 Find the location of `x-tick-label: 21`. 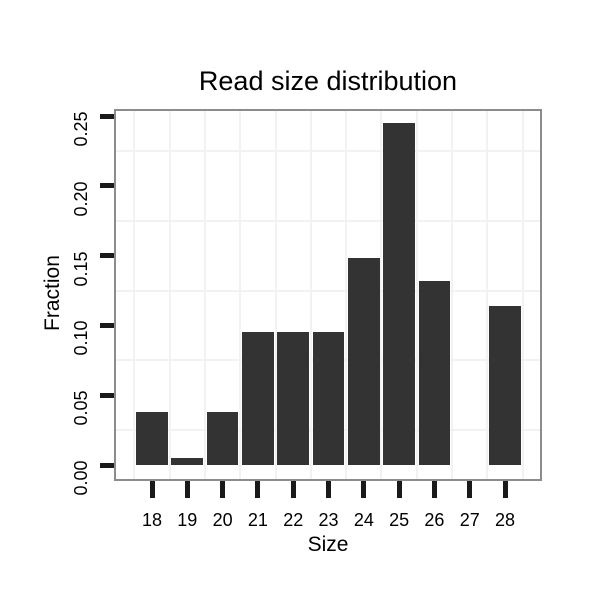

x-tick-label: 21 is located at coordinates (257, 520).